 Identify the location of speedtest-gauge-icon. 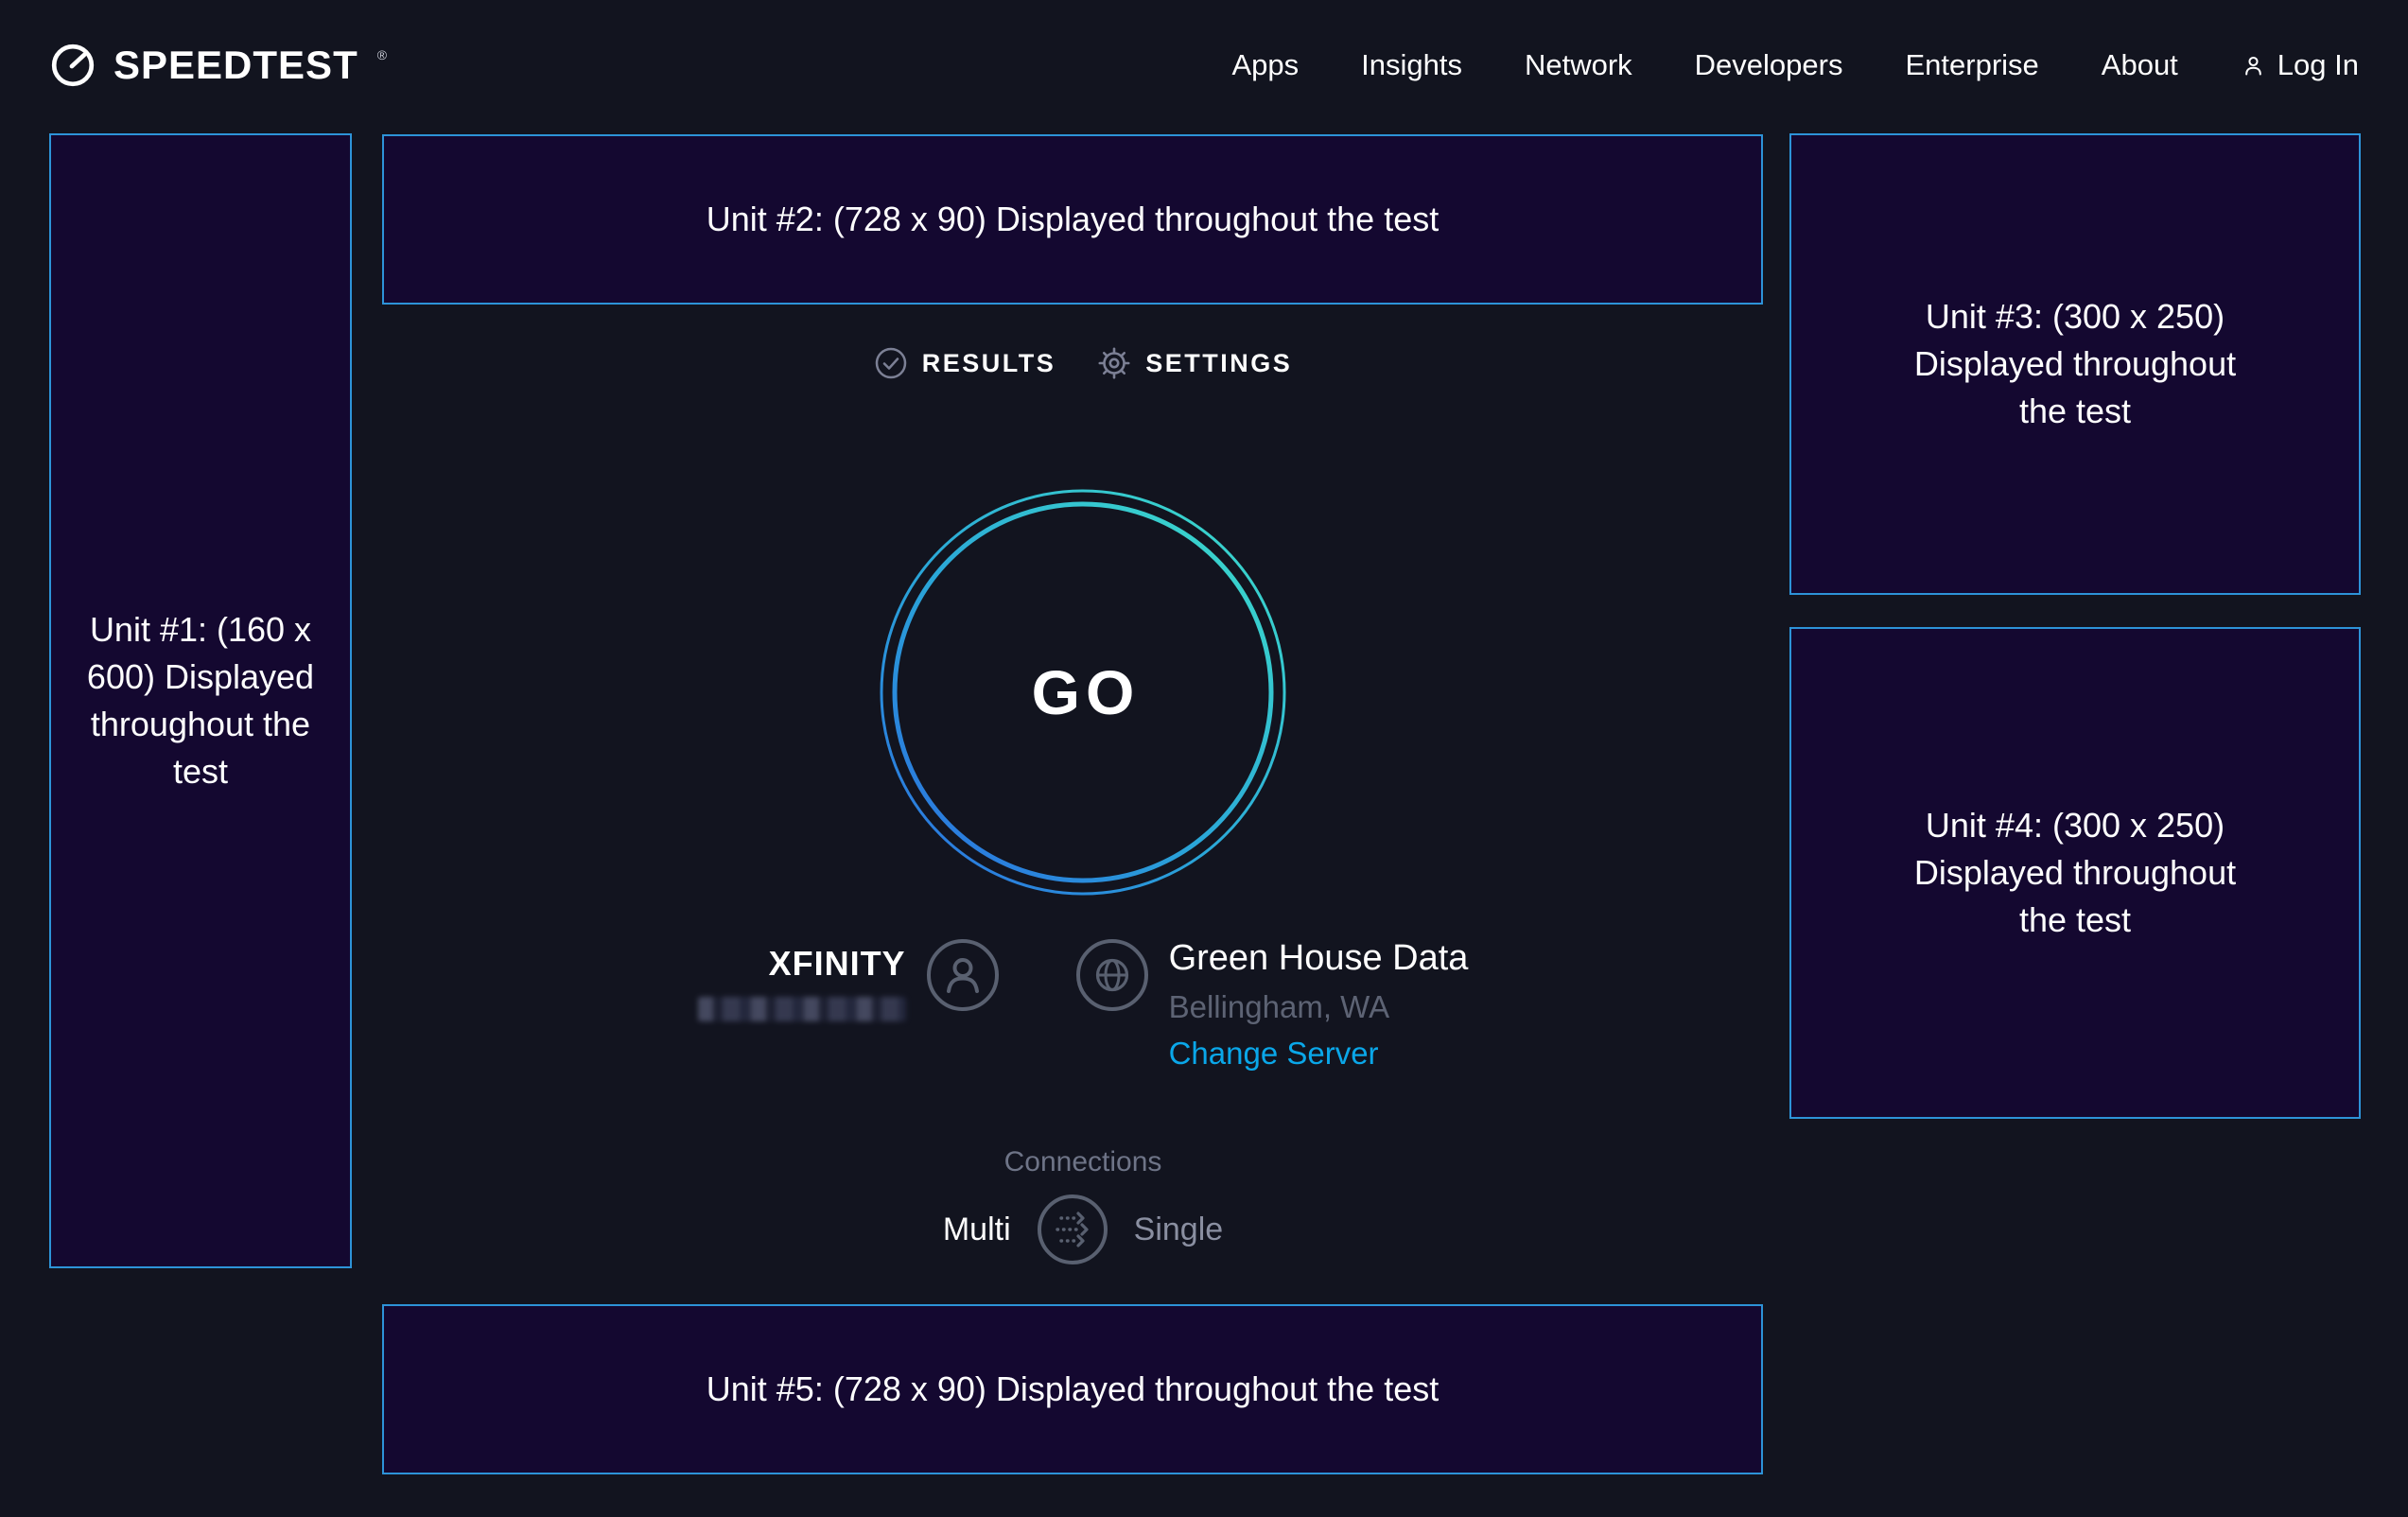
(73, 65).